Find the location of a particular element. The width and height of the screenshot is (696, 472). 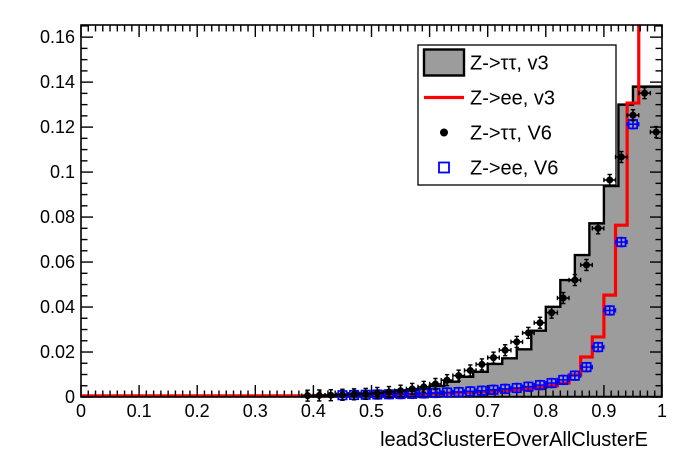

x-axis-tick-label: 0.5 is located at coordinates (371, 411).